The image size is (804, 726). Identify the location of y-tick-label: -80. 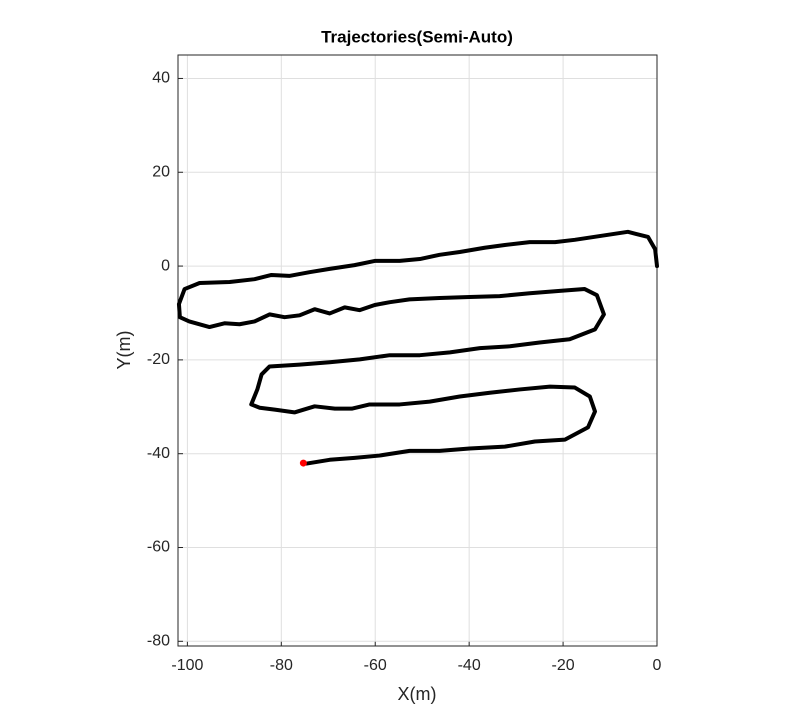
(158, 641).